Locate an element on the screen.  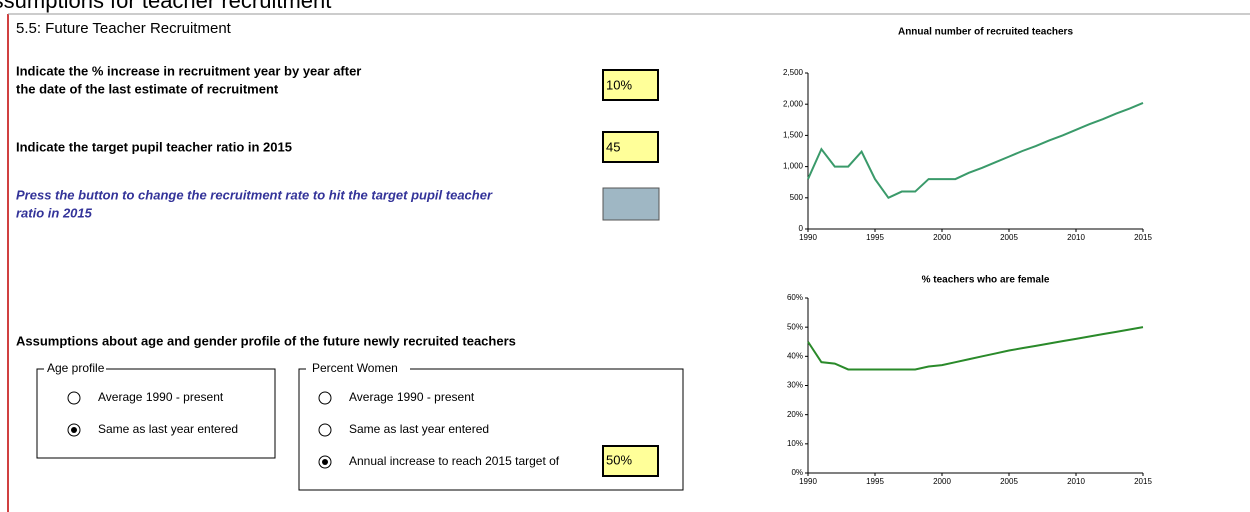
clipped-title: Assumptions for teacher recruitment is located at coordinates (165, 6).